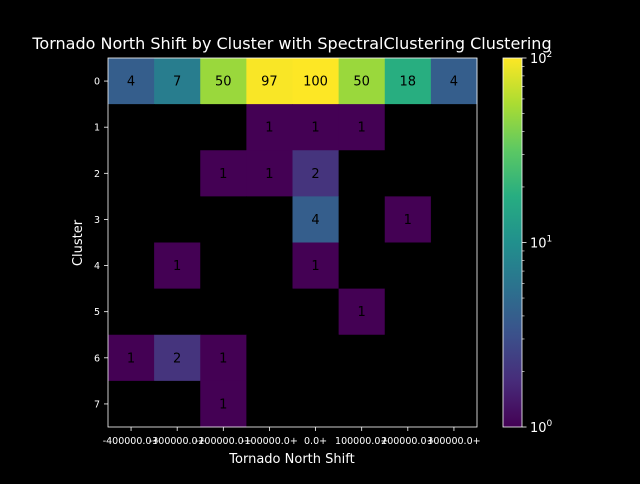  I want to click on y-axis-label: Cluster, so click(78, 242).